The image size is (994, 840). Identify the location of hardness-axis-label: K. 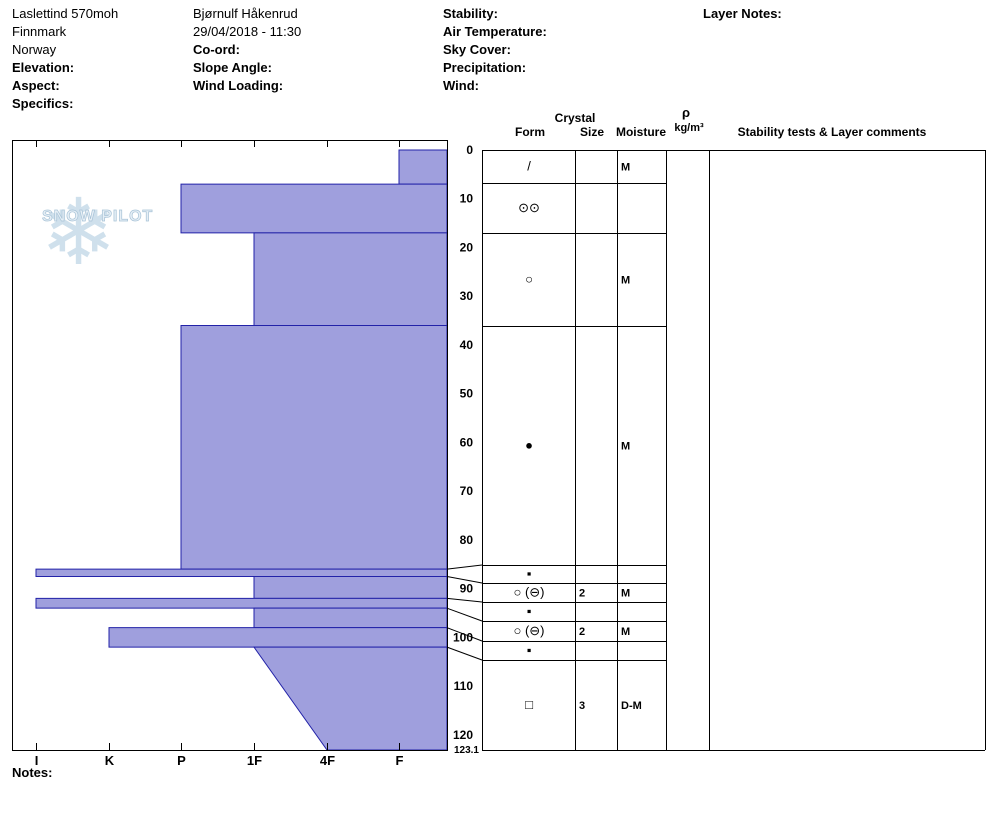
(110, 760).